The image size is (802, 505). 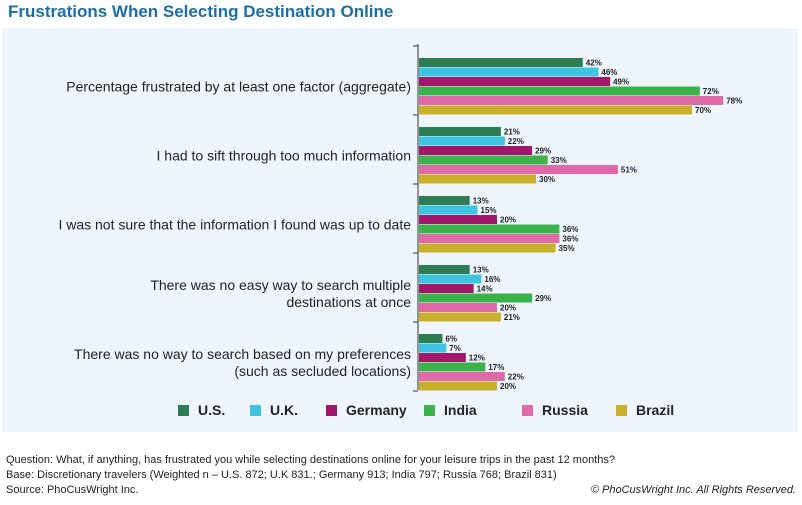 What do you see at coordinates (280, 285) in the screenshot?
I see `category-label: There was no easy way to search multiple` at bounding box center [280, 285].